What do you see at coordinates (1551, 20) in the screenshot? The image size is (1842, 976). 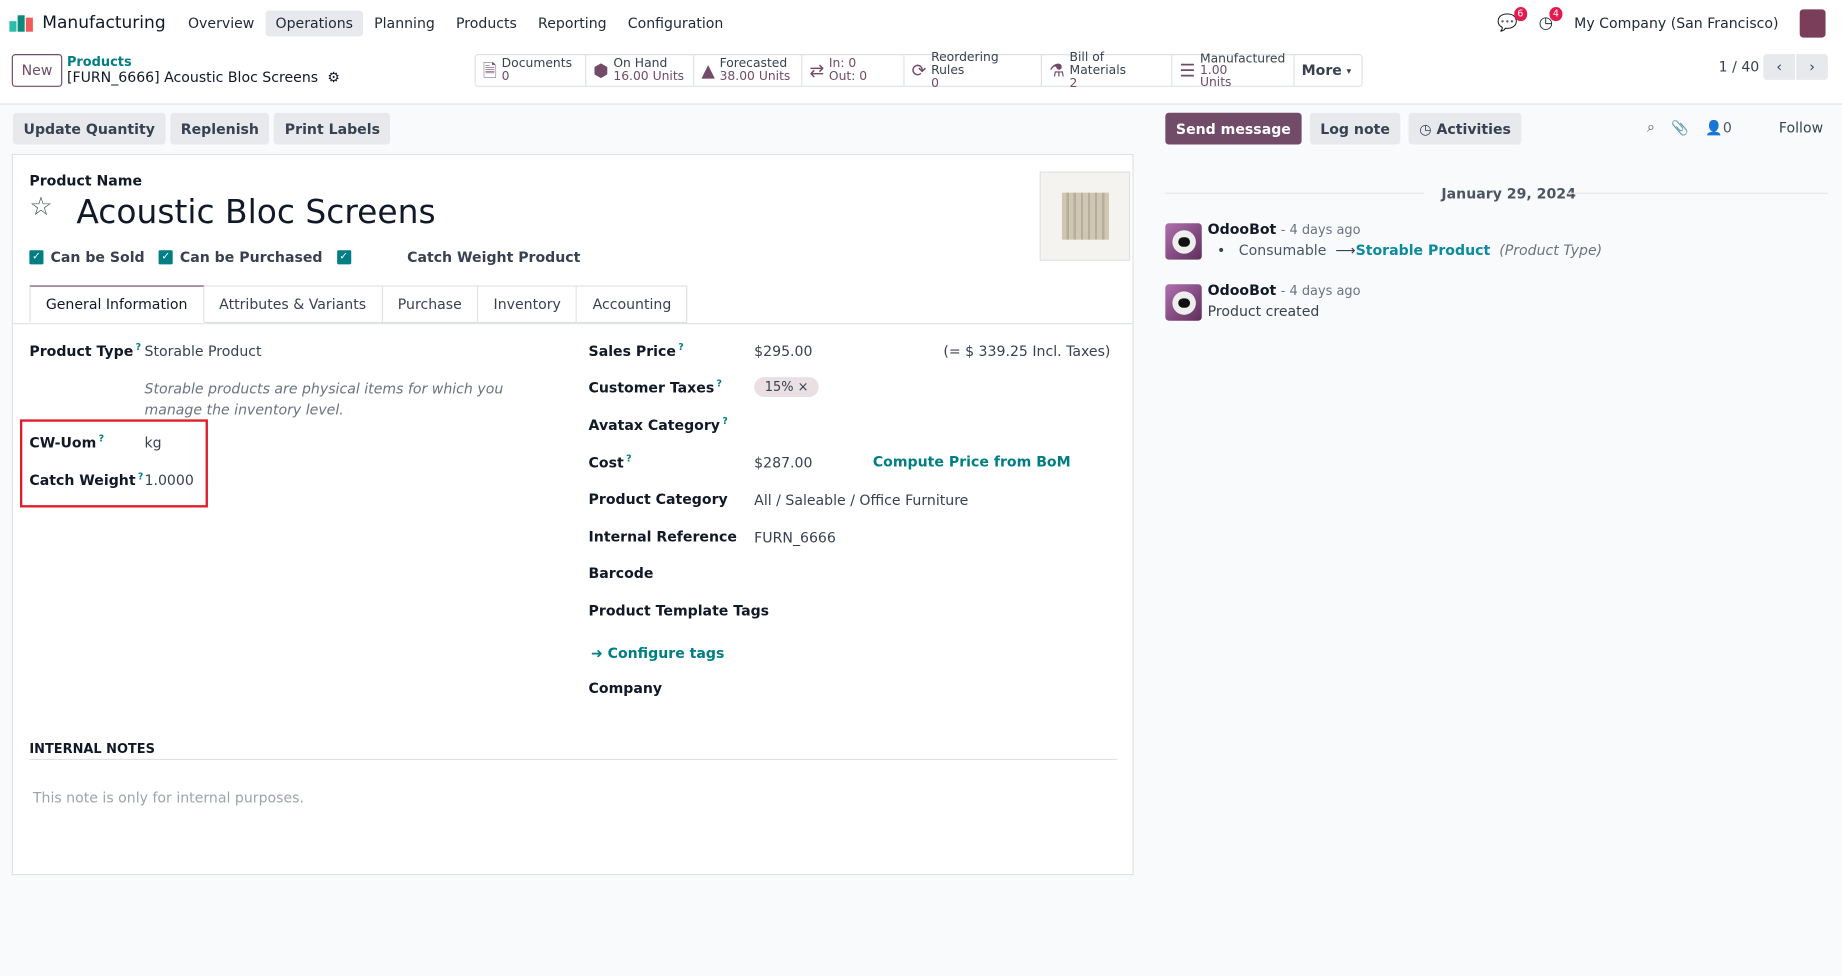 I see `activities-clock-icon: ◷ 4` at bounding box center [1551, 20].